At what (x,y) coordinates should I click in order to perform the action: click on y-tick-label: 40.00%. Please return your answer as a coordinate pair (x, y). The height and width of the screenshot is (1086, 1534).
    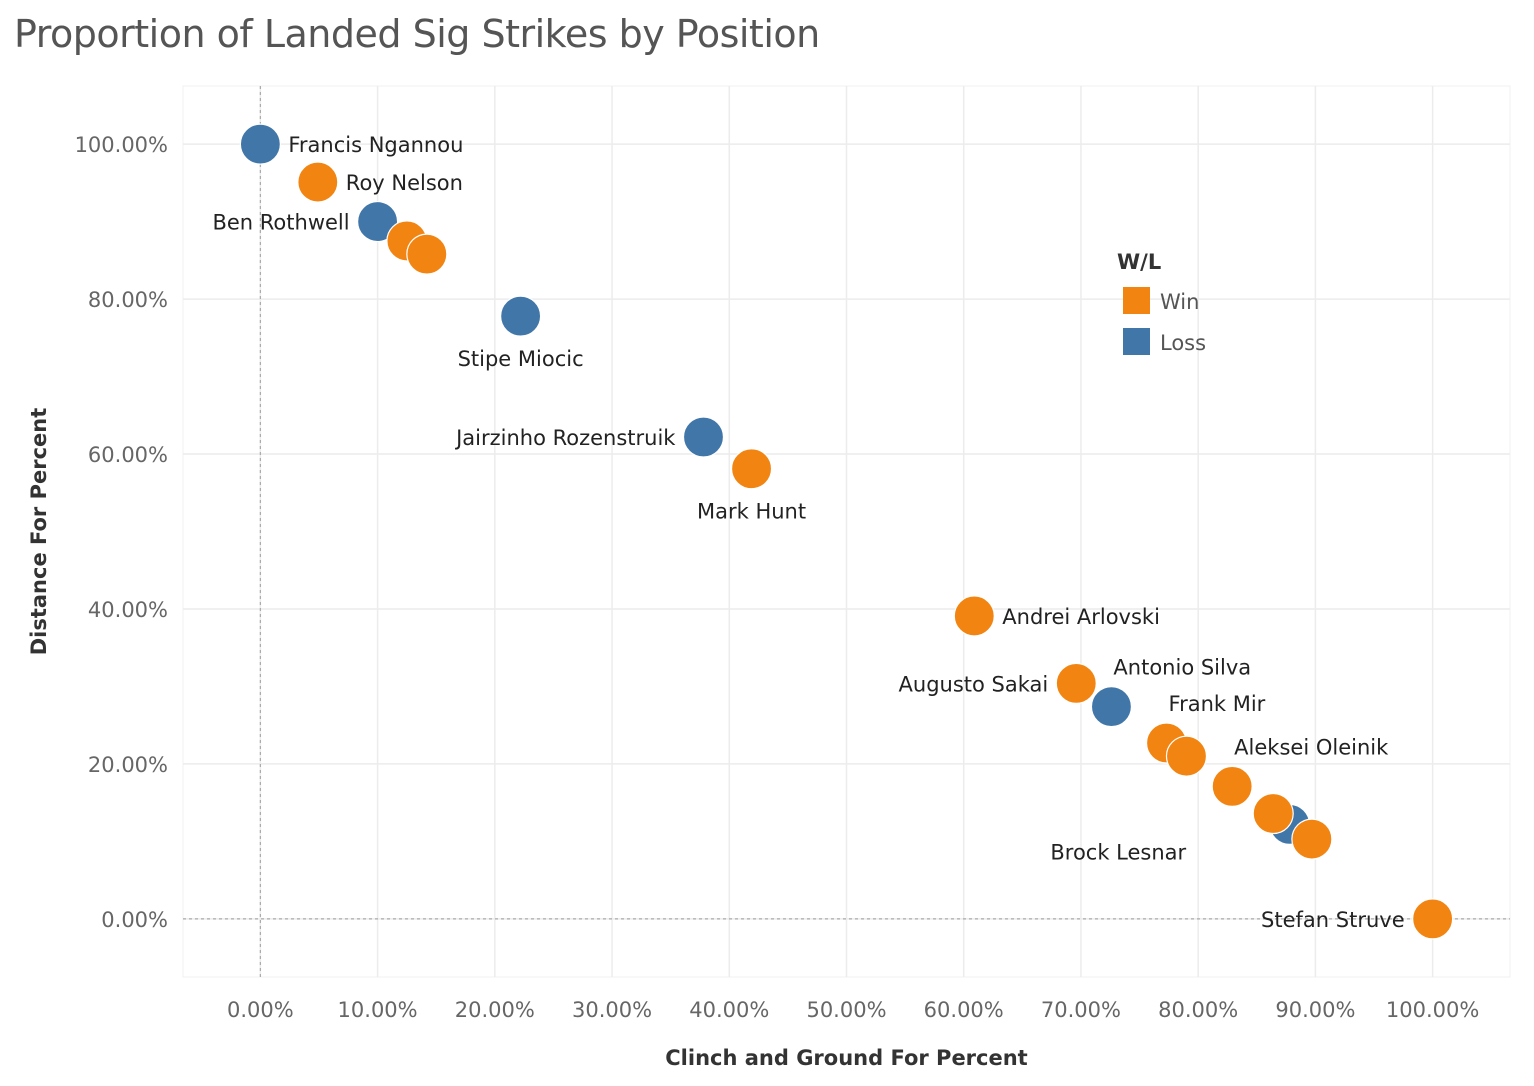
    Looking at the image, I should click on (128, 610).